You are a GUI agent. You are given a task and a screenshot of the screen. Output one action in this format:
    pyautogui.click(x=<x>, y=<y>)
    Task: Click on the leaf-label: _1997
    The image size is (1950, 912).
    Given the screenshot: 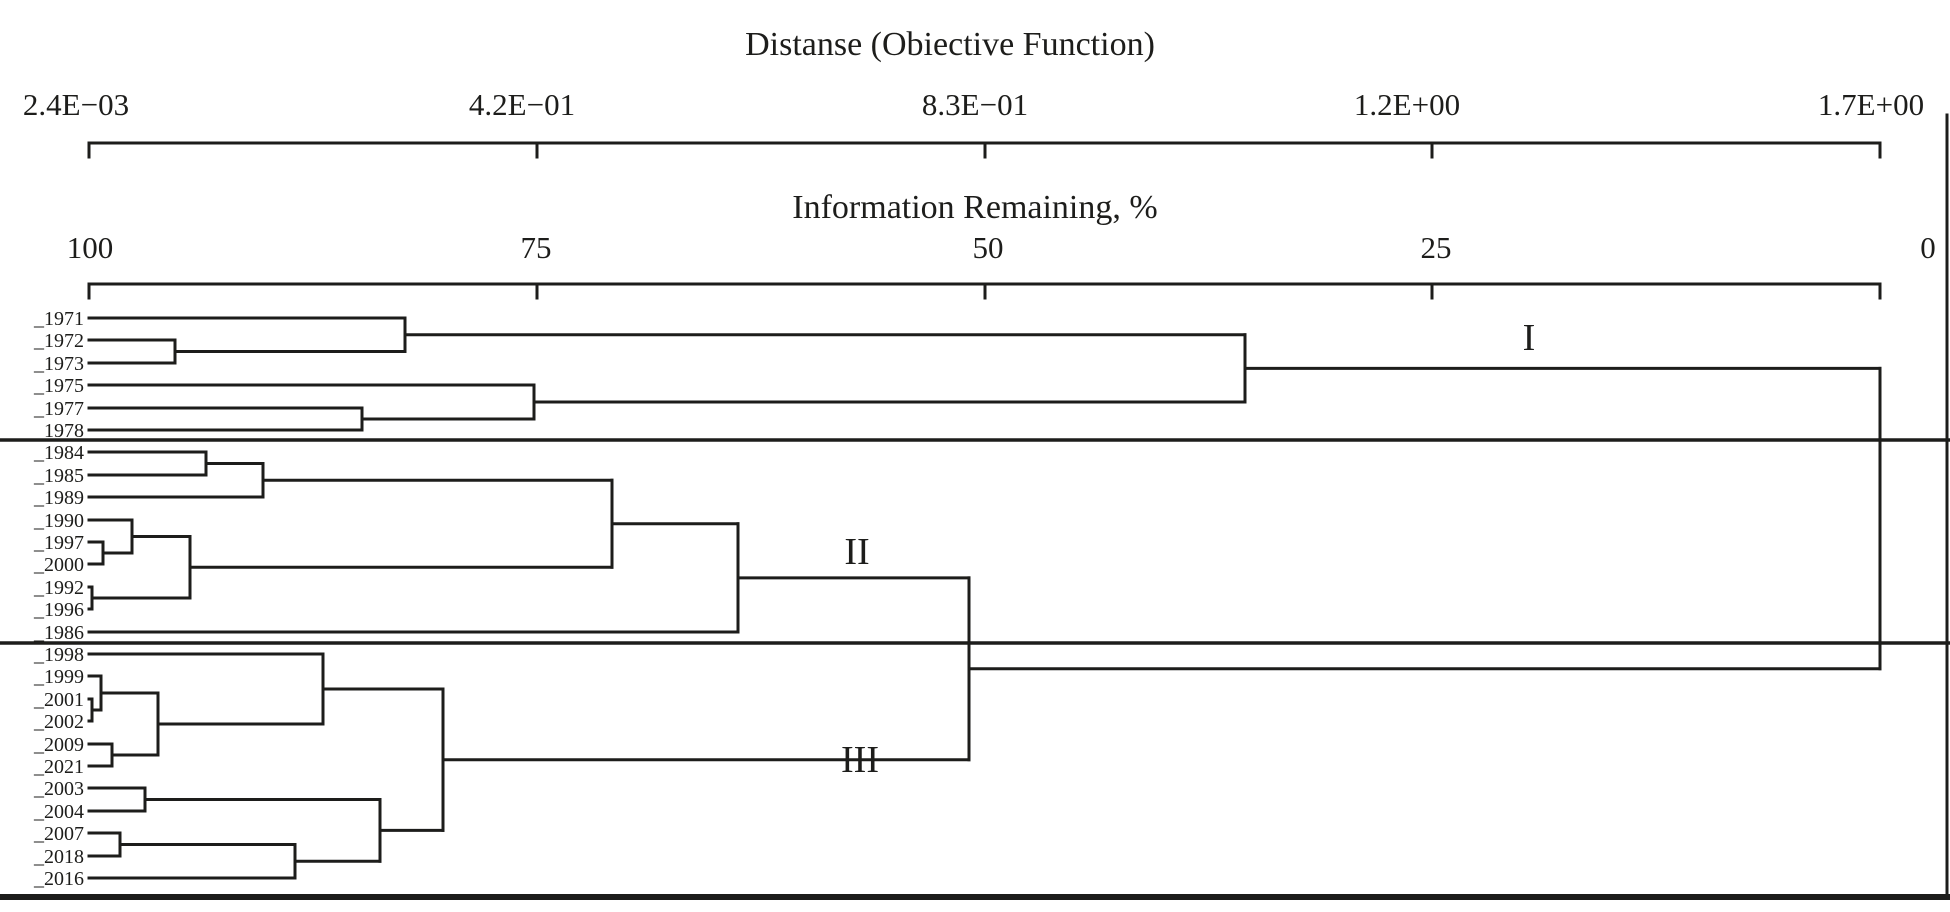 What is the action you would take?
    pyautogui.click(x=58, y=543)
    